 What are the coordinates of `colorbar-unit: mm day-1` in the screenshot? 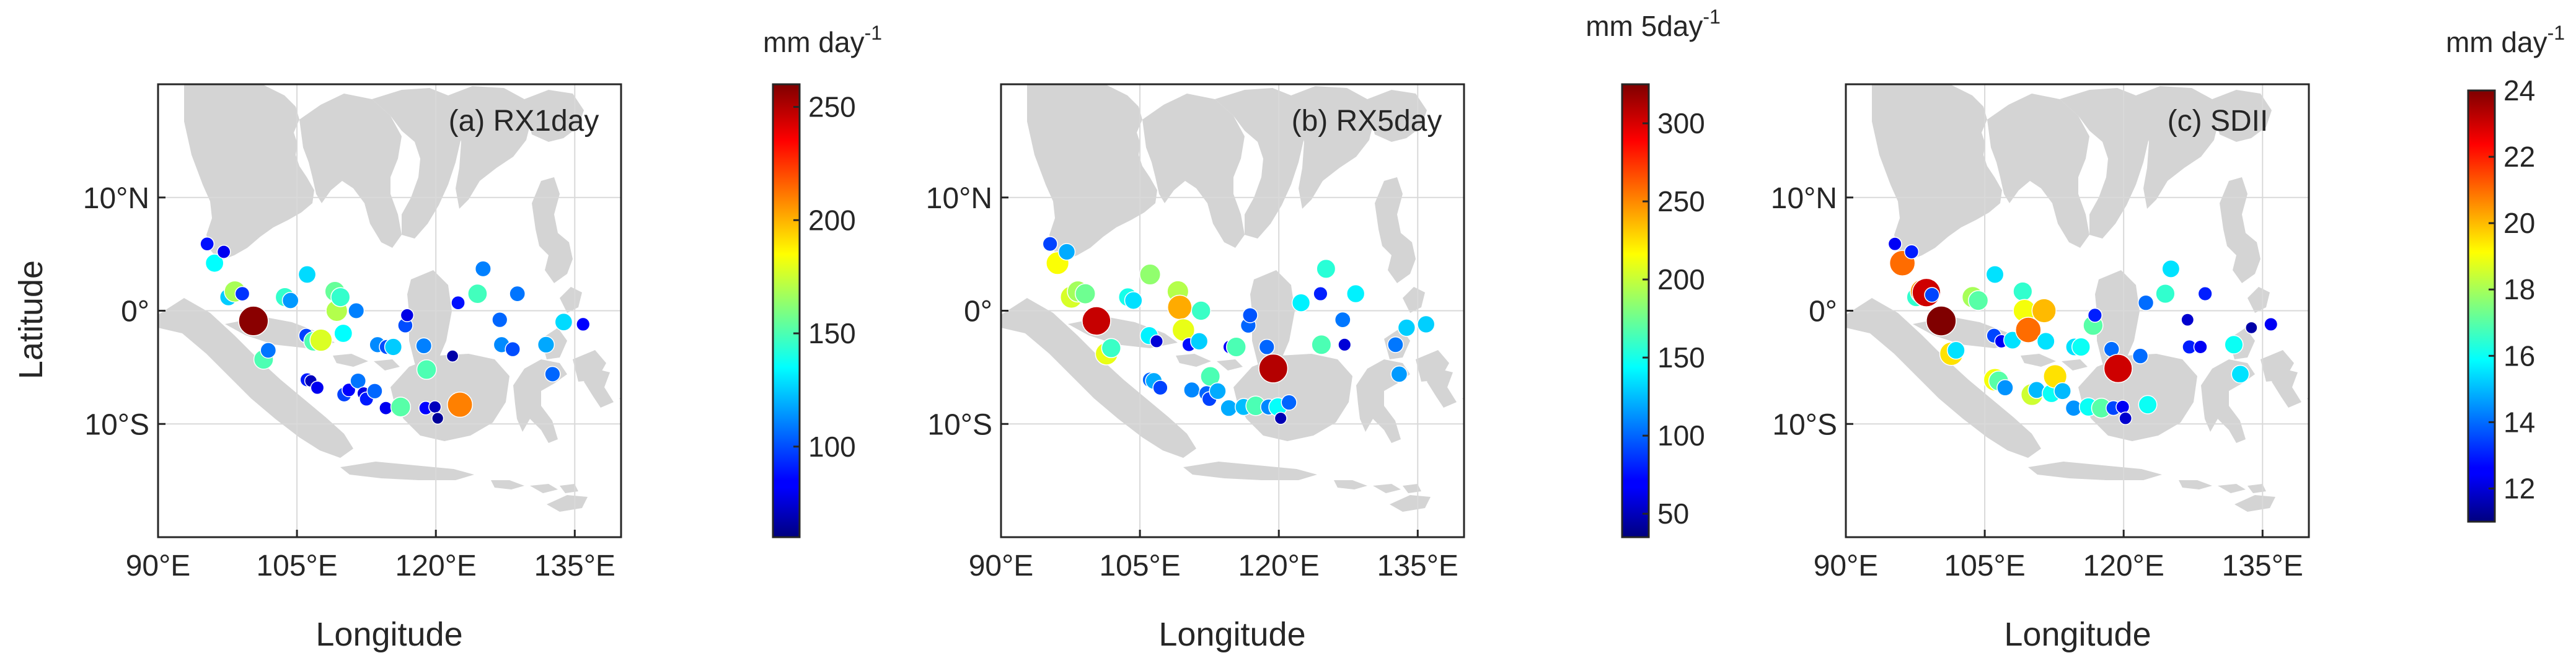 It's located at (822, 40).